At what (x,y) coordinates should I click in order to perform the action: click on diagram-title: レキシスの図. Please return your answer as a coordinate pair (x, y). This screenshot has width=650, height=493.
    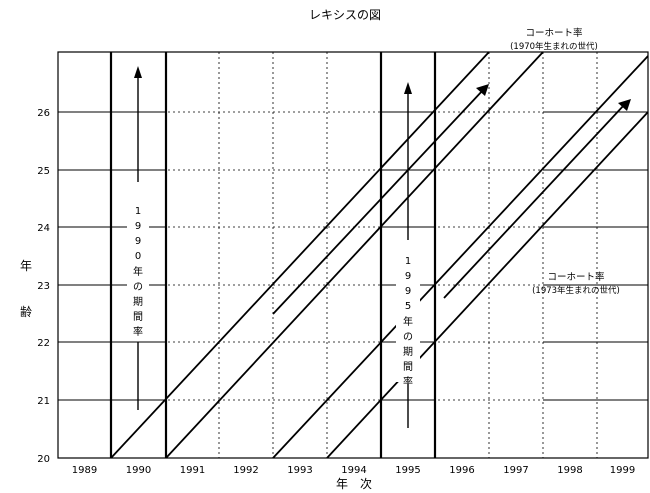
    Looking at the image, I should click on (345, 15).